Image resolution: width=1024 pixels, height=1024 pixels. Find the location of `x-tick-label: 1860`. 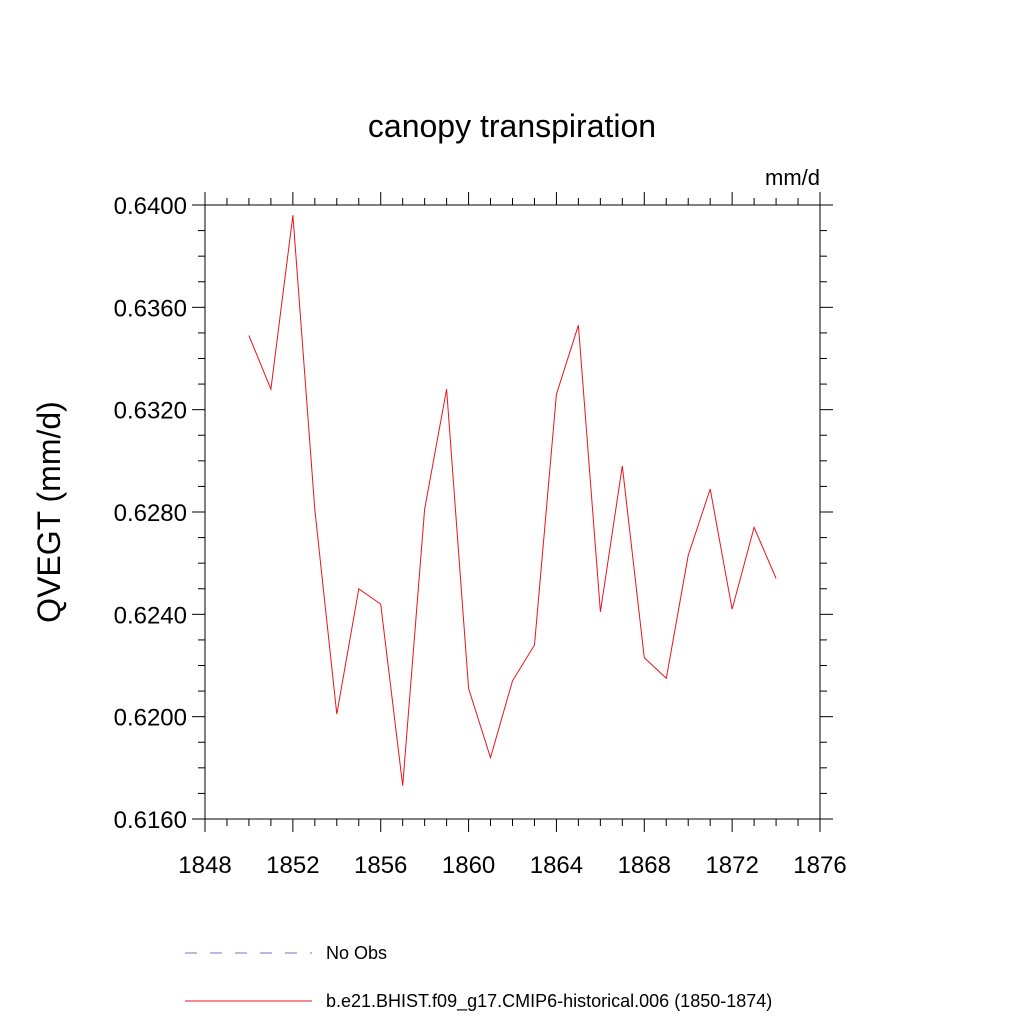

x-tick-label: 1860 is located at coordinates (468, 865).